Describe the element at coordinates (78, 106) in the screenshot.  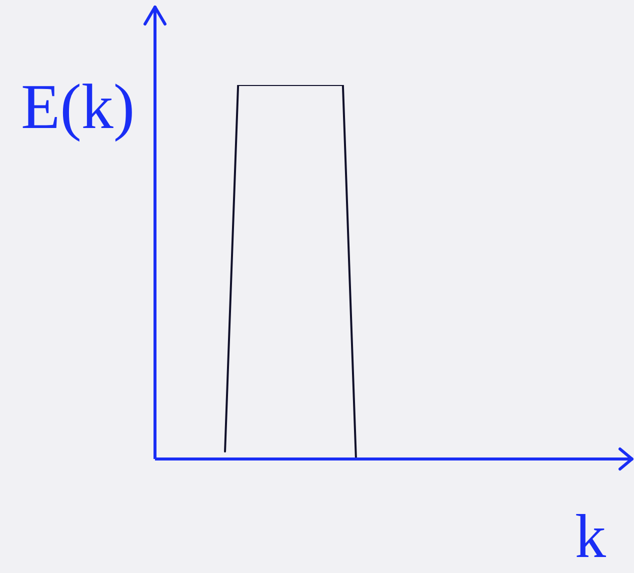
I see `y-axis-title: E(k)` at that location.